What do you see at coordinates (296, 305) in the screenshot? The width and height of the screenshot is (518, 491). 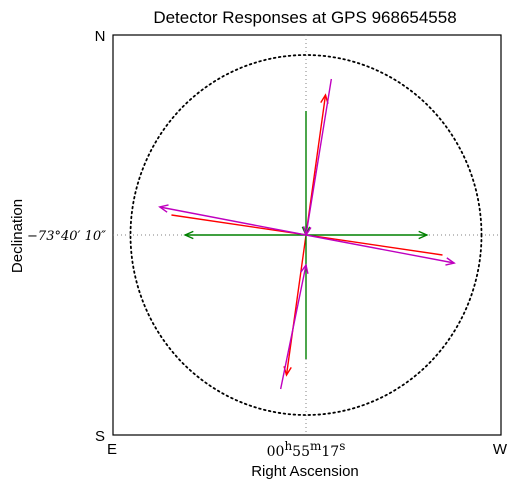 I see `vector-1-3-shaft` at bounding box center [296, 305].